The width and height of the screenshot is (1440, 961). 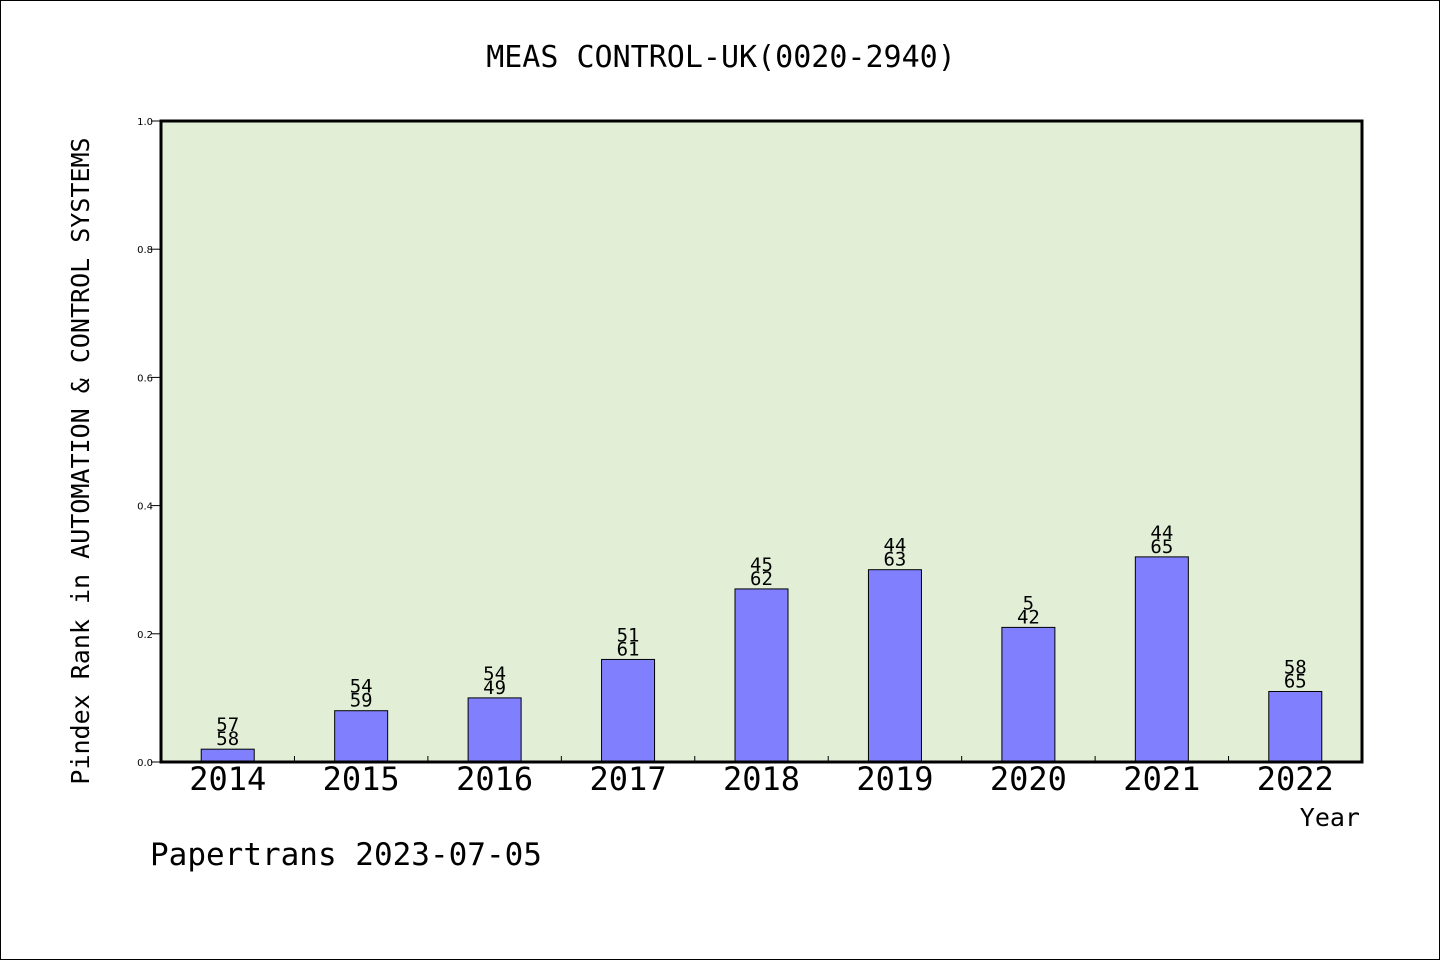 What do you see at coordinates (1295, 667) in the screenshot?
I see `data-label-top: 58` at bounding box center [1295, 667].